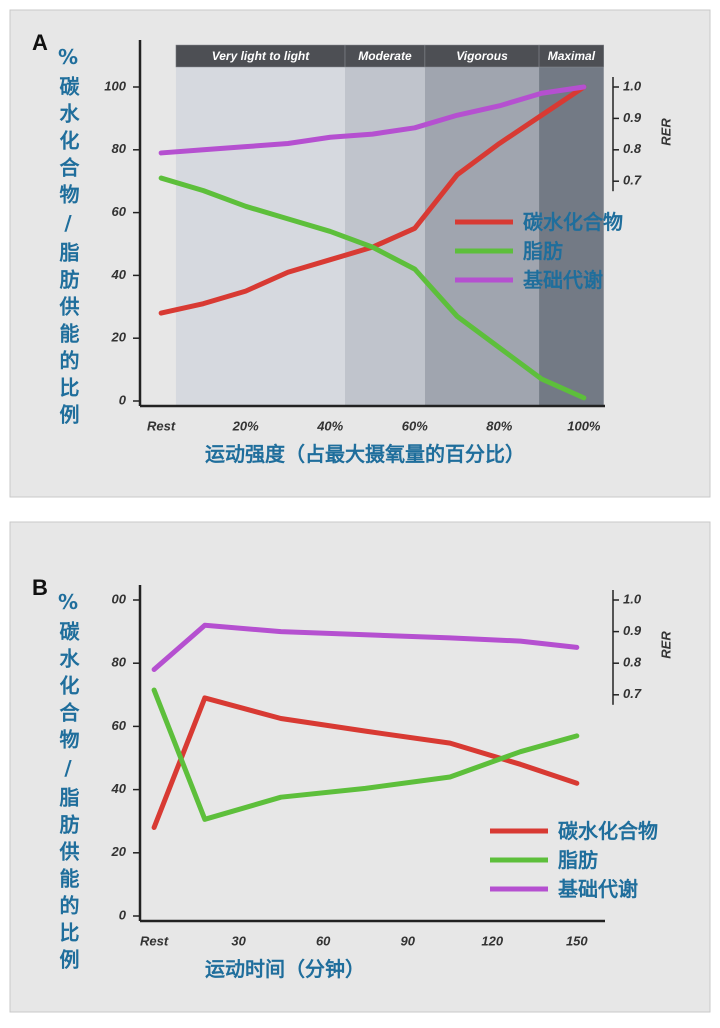  What do you see at coordinates (40, 42) in the screenshot?
I see `panel-label: A` at bounding box center [40, 42].